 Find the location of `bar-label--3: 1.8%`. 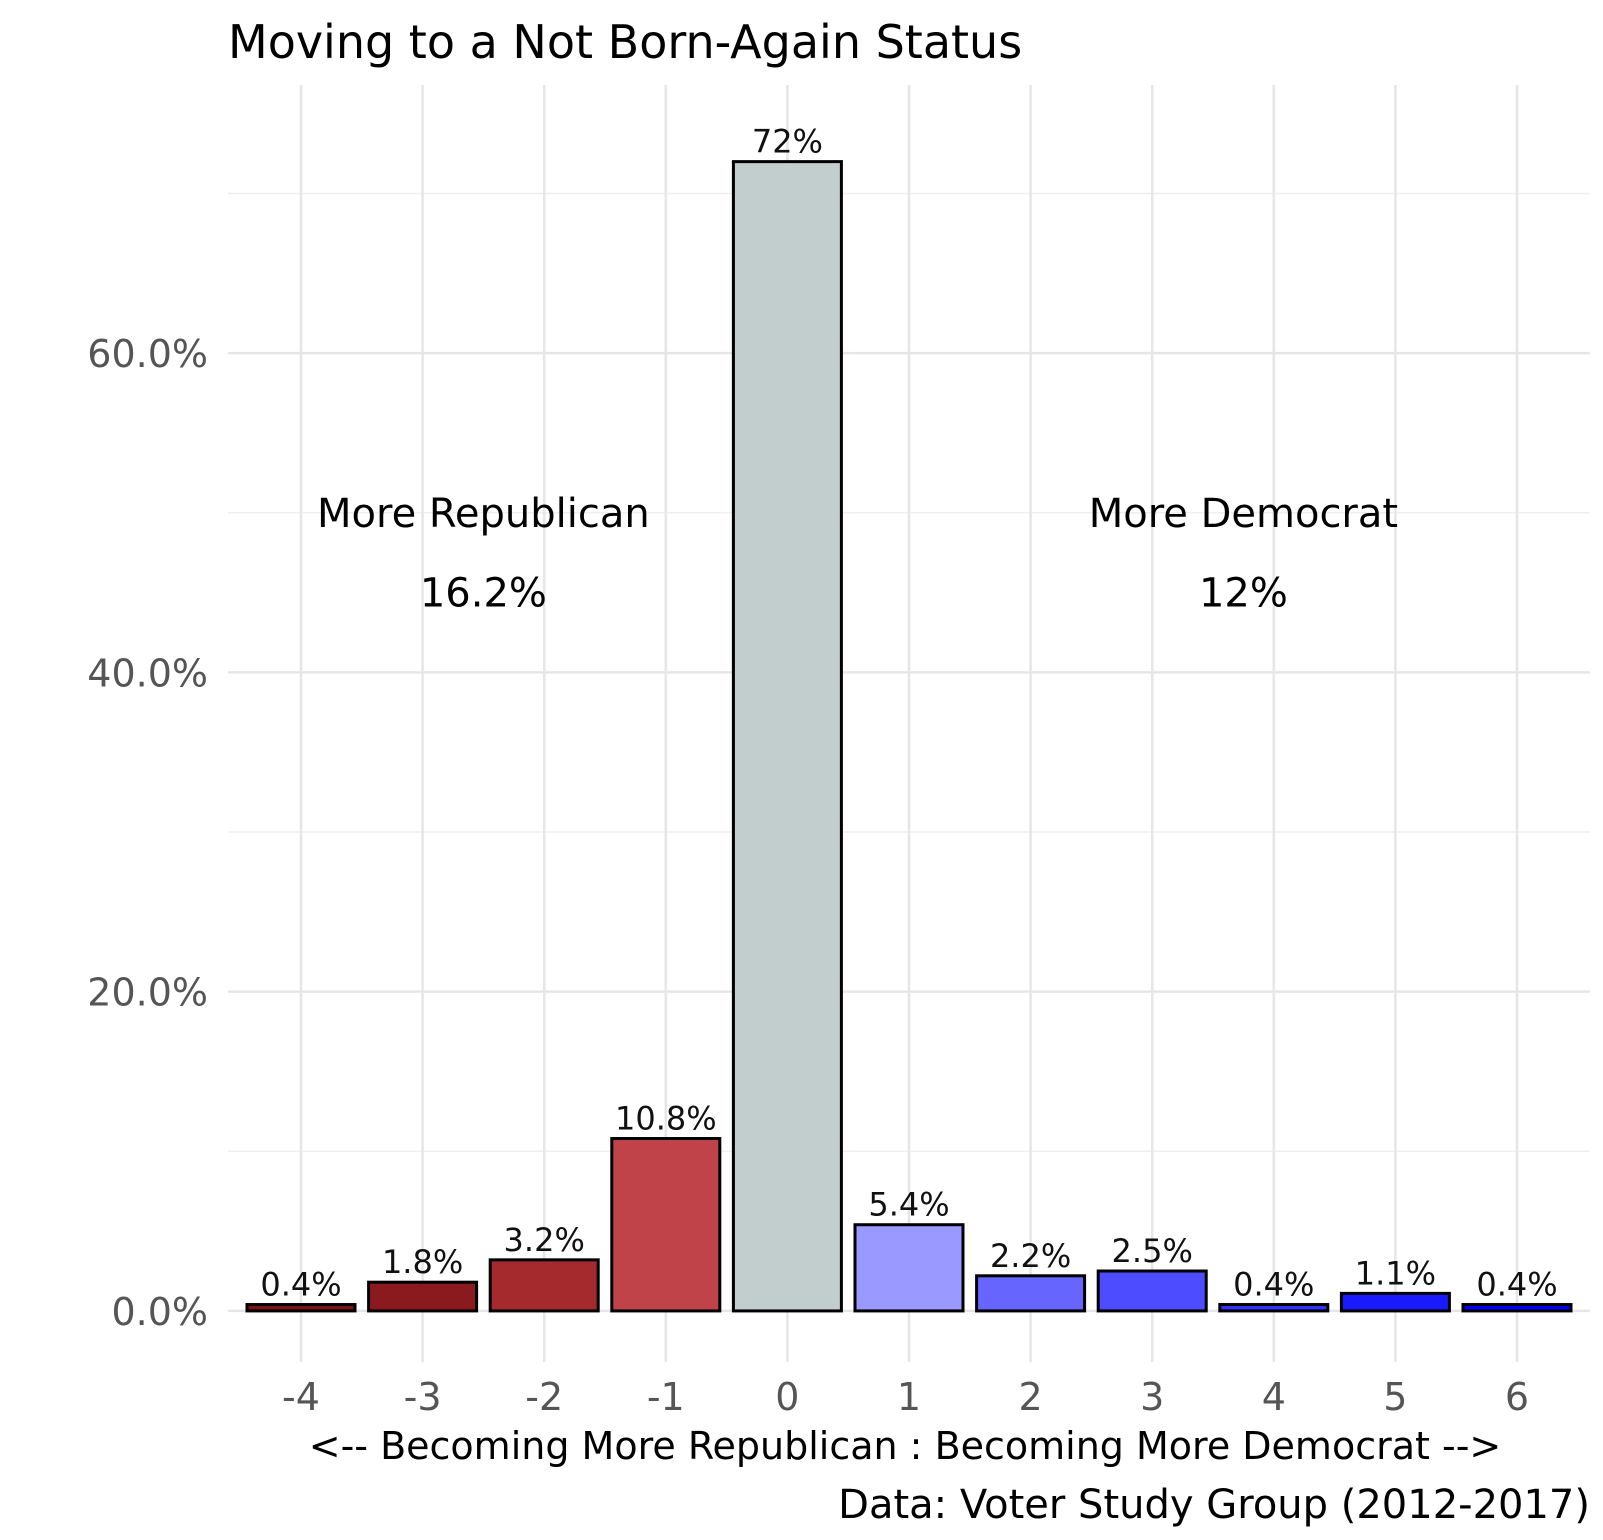

bar-label--3: 1.8% is located at coordinates (422, 1262).